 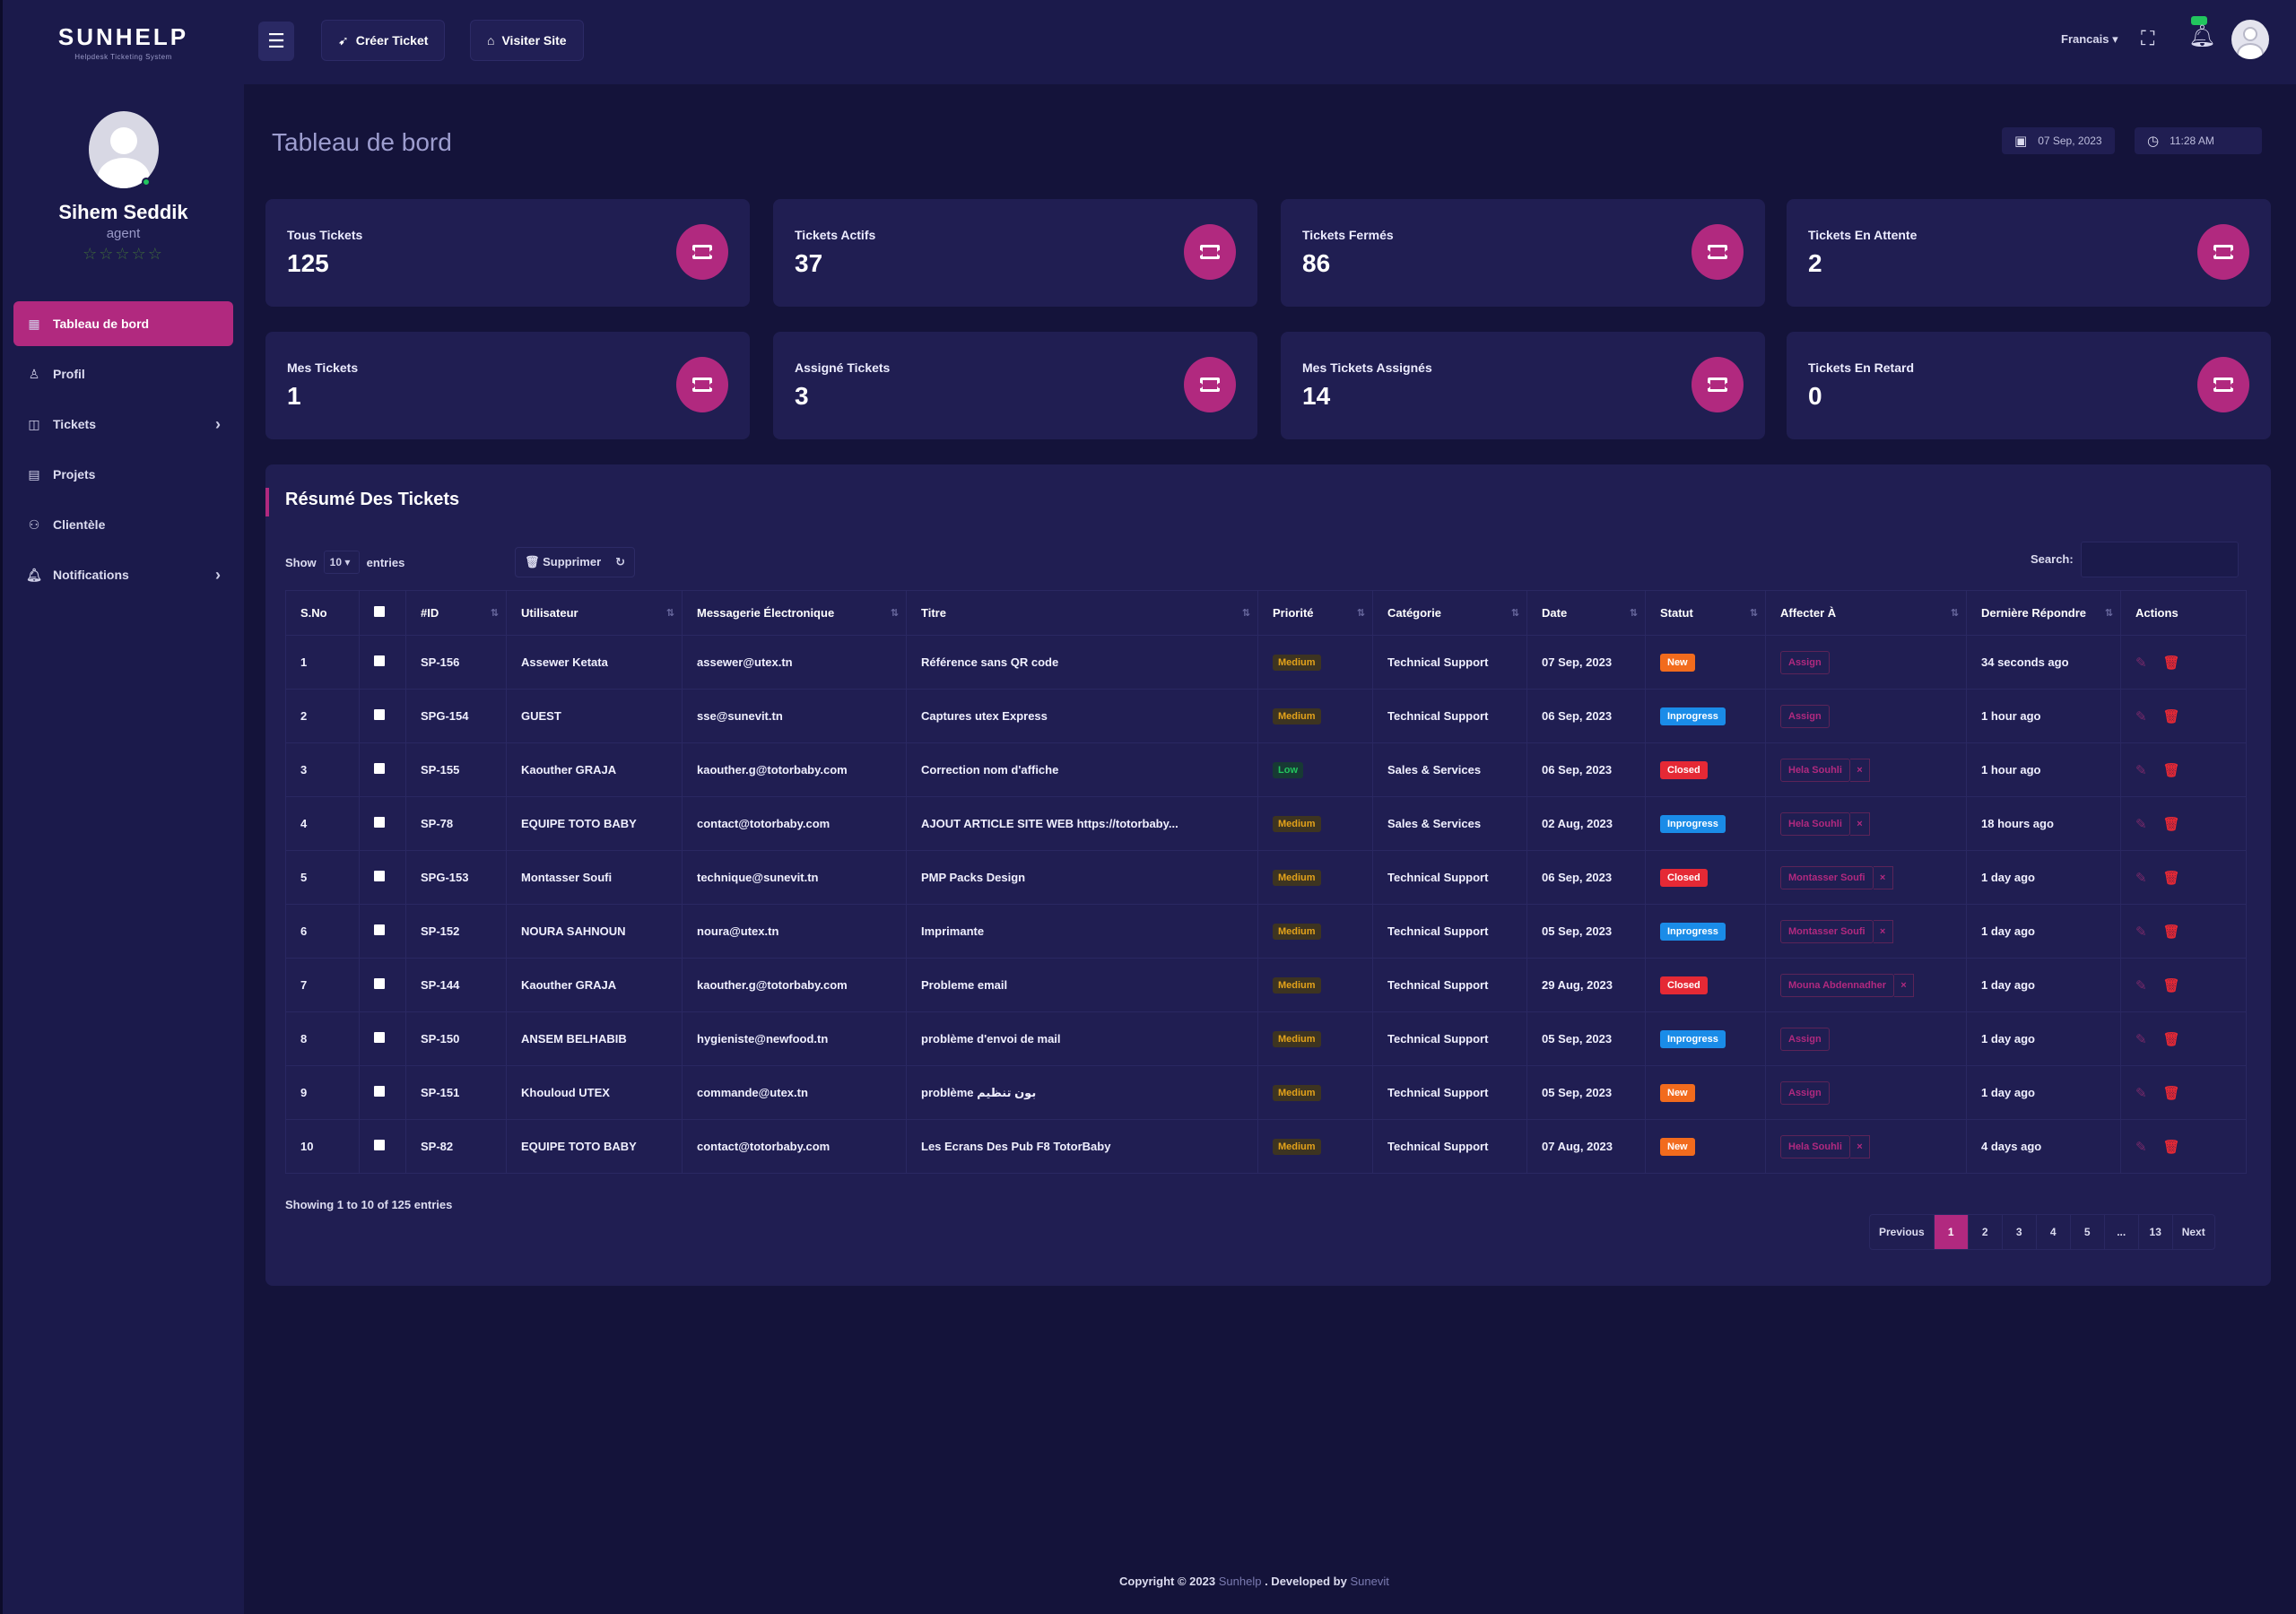 What do you see at coordinates (341, 562) in the screenshot?
I see `entries-select: 10 ▾` at bounding box center [341, 562].